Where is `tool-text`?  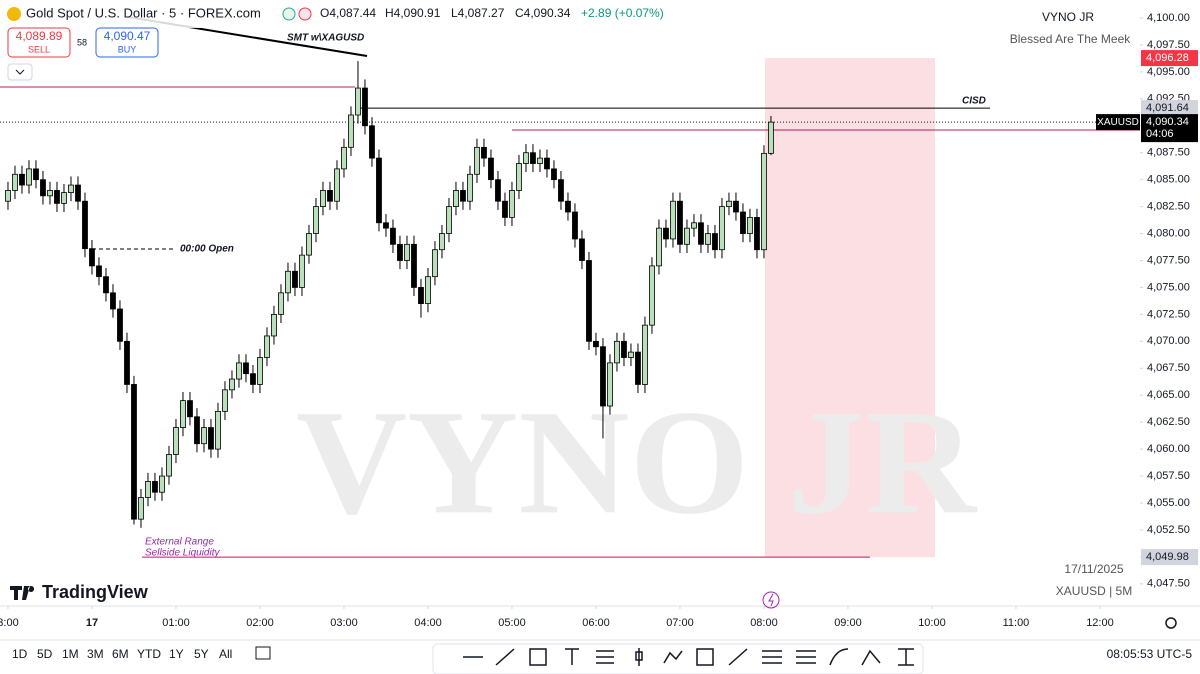
tool-text is located at coordinates (572, 656).